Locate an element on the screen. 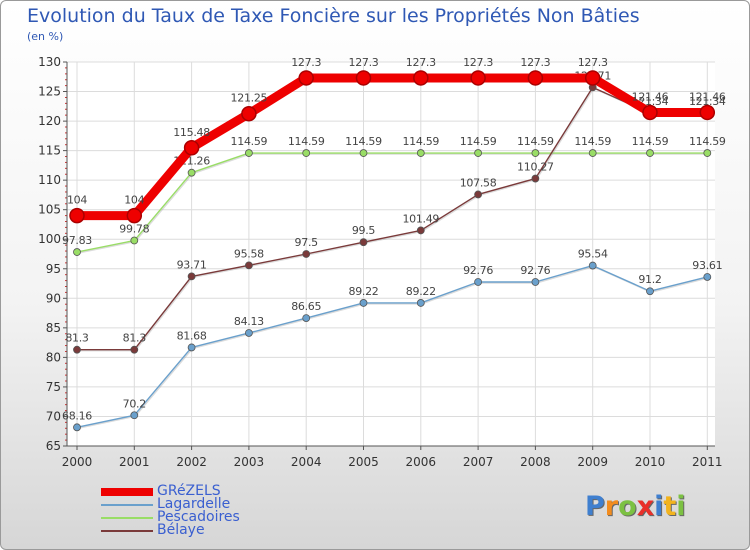  logo-letter: o is located at coordinates (627, 506).